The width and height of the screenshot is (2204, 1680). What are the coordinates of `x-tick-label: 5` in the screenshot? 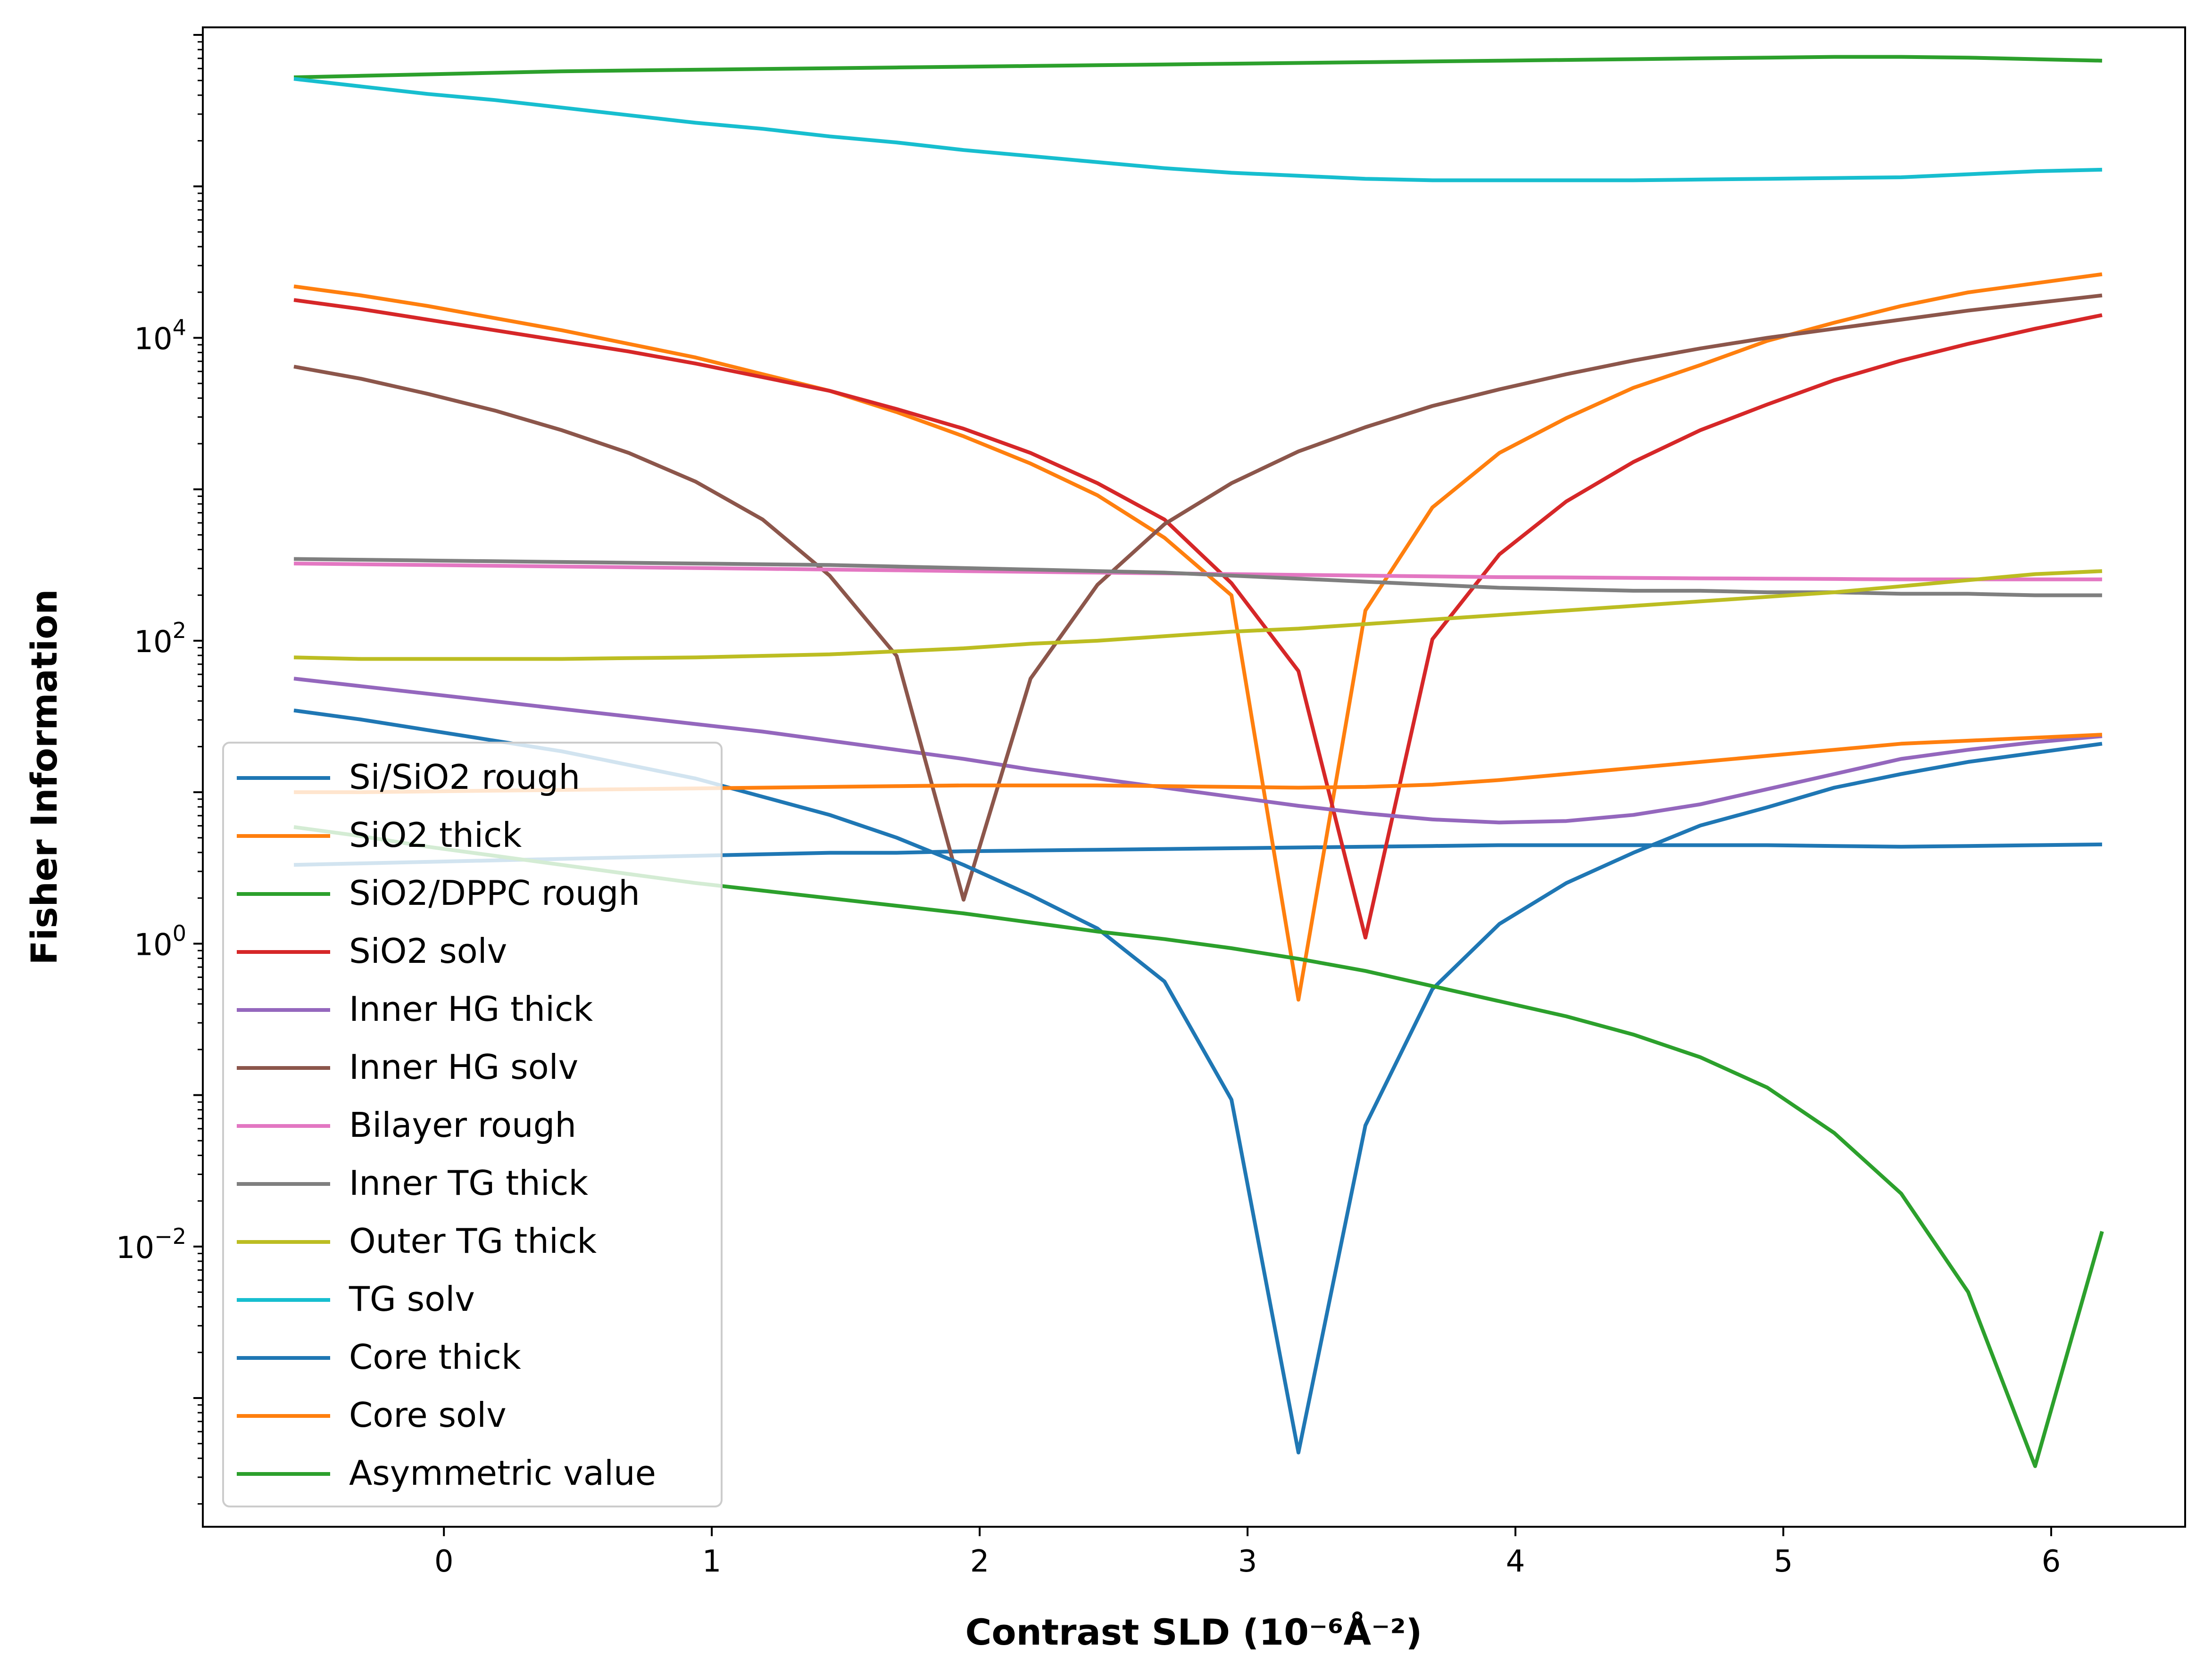 It's located at (1784, 1561).